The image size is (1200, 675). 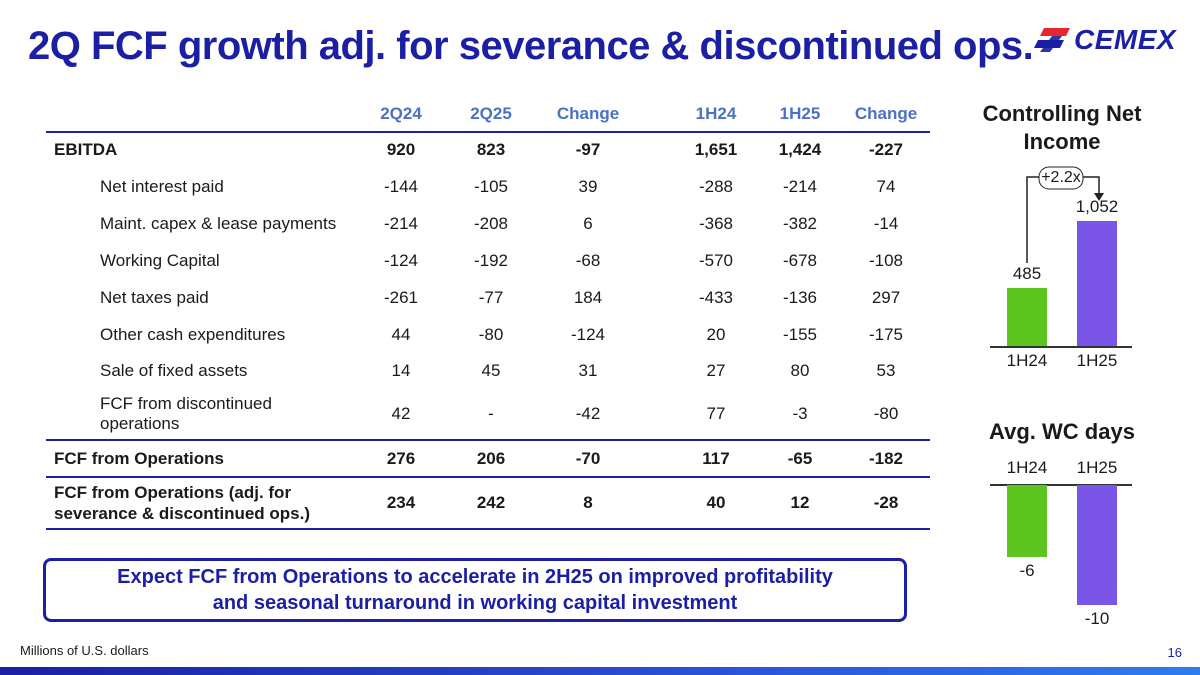 I want to click on wc-days-chart-title: Avg. WC days, so click(x=1062, y=431).